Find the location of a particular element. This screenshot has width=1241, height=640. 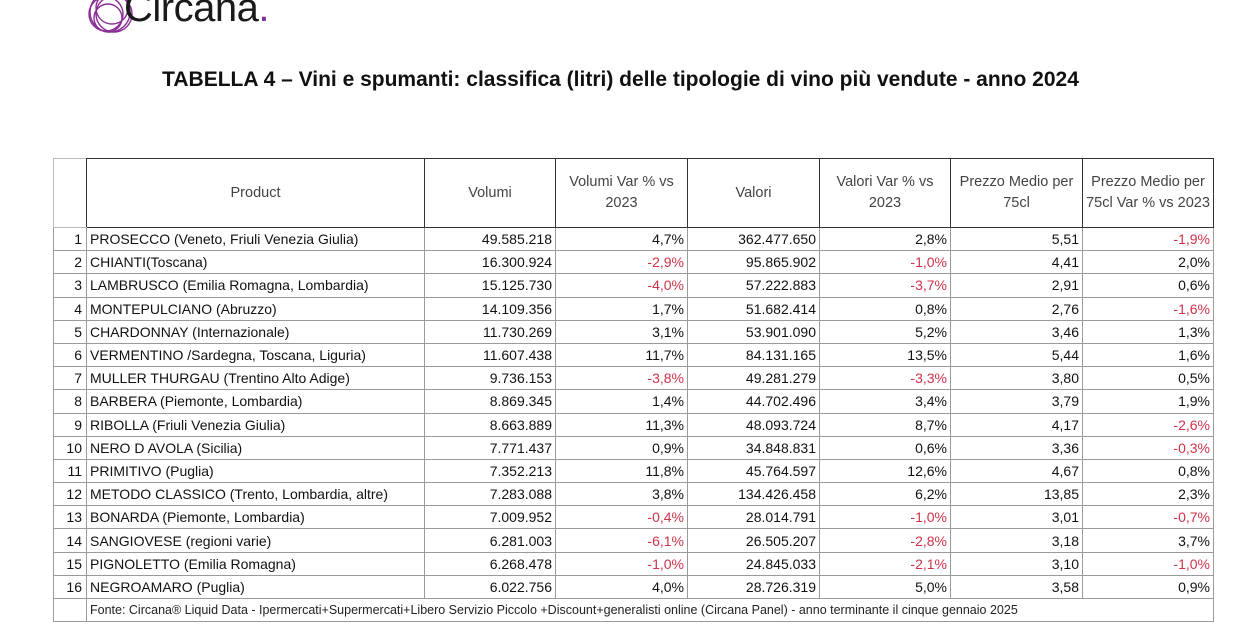

value-cell: 4,0% is located at coordinates (621, 587).